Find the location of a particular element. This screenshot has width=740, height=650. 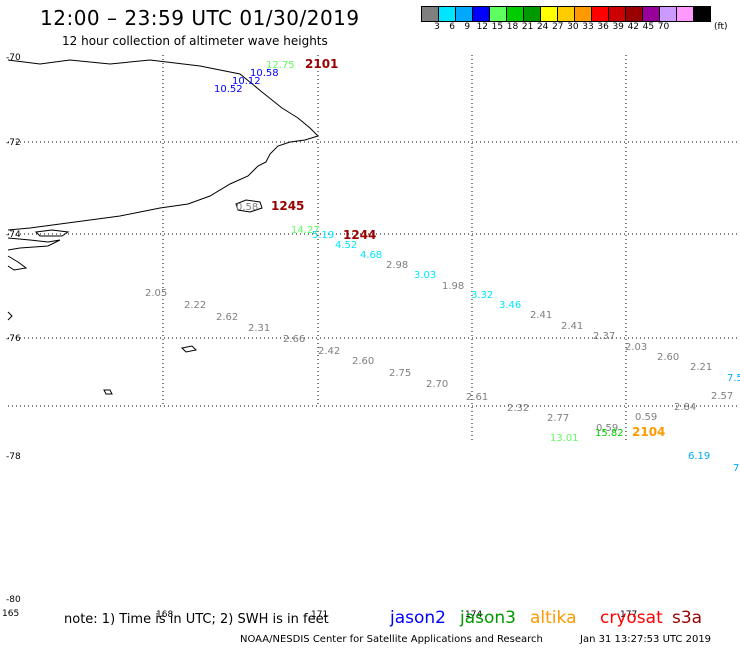

pass-label: 1244 is located at coordinates (359, 235).